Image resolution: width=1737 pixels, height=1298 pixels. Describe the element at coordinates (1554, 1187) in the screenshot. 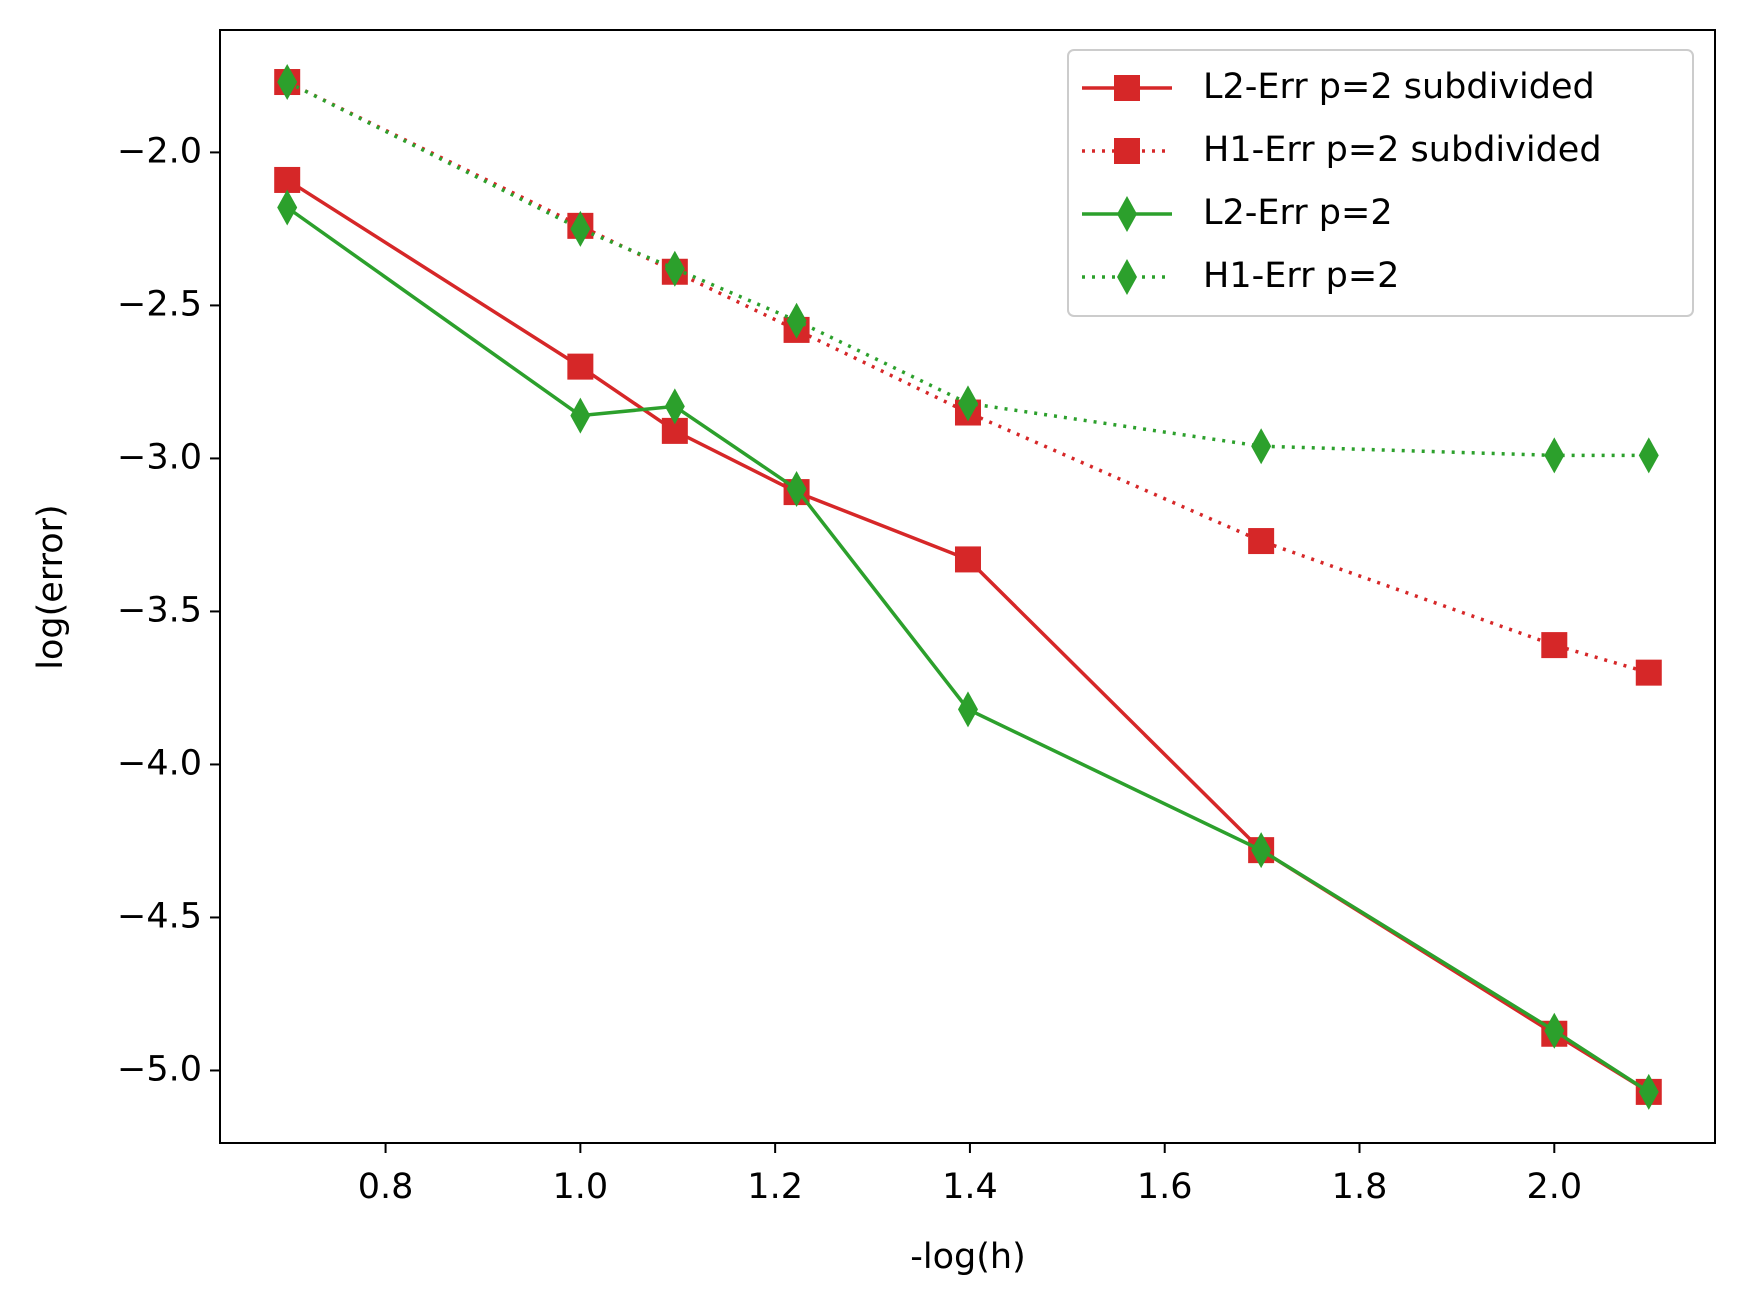

I see `x-tick-label: 2.0` at that location.